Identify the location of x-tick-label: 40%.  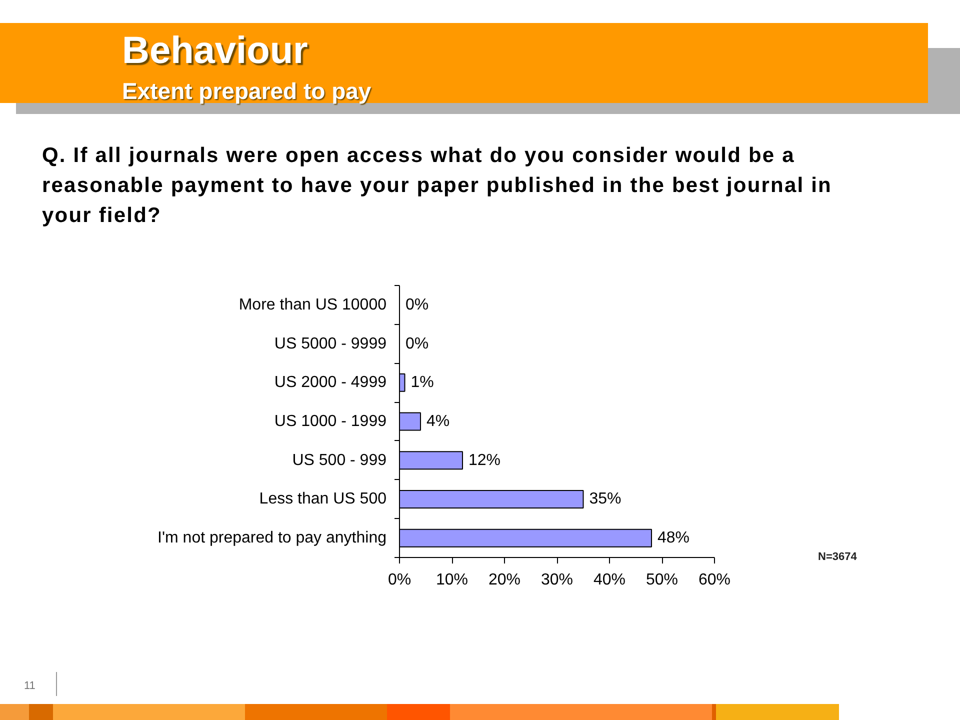
(609, 580).